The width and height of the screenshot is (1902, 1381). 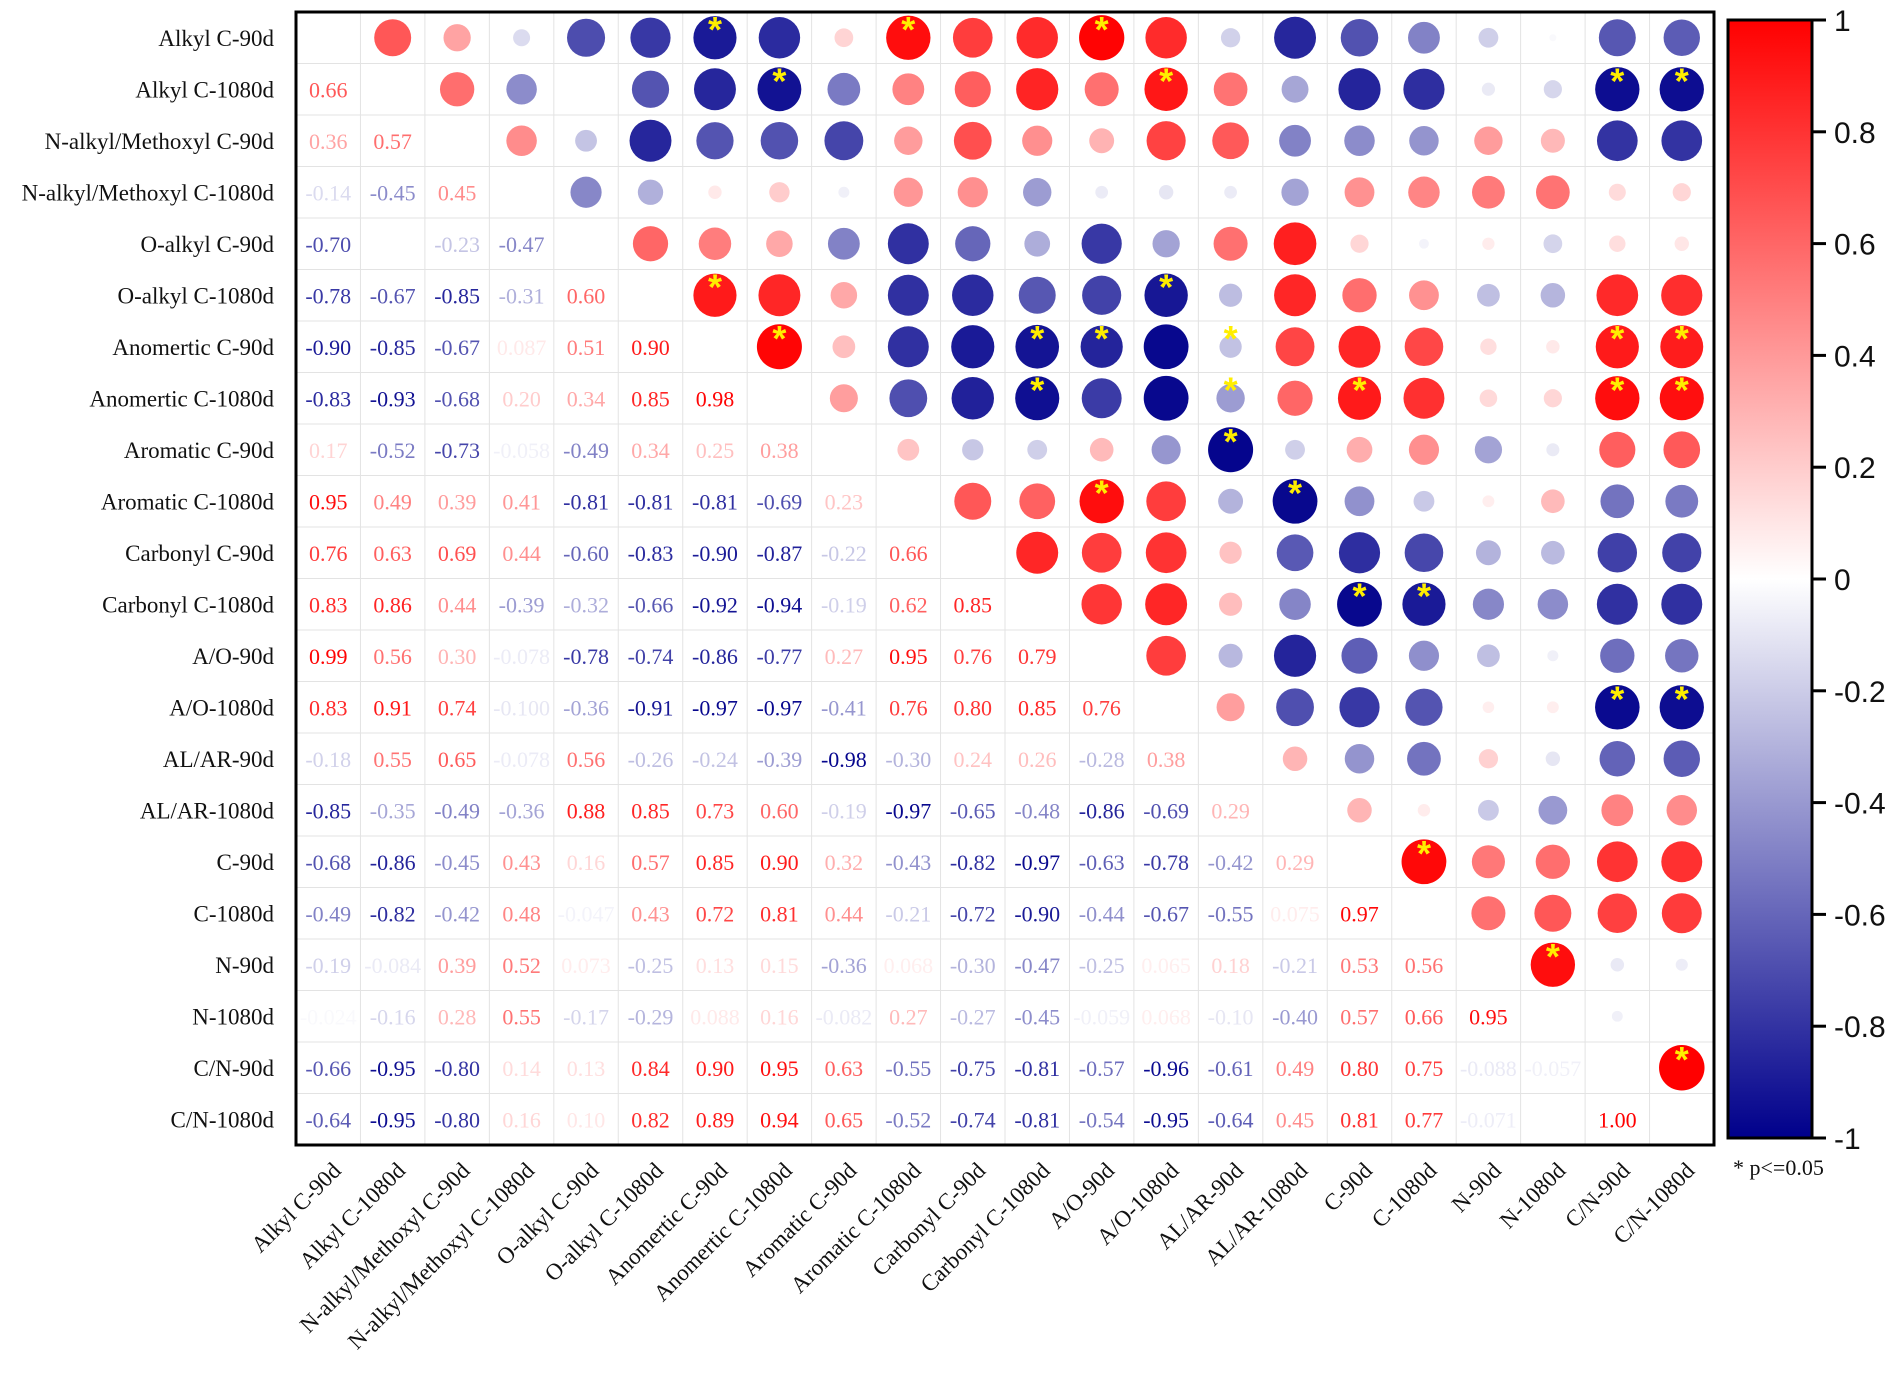 What do you see at coordinates (1166, 965) in the screenshot?
I see `cell-value: 0.065` at bounding box center [1166, 965].